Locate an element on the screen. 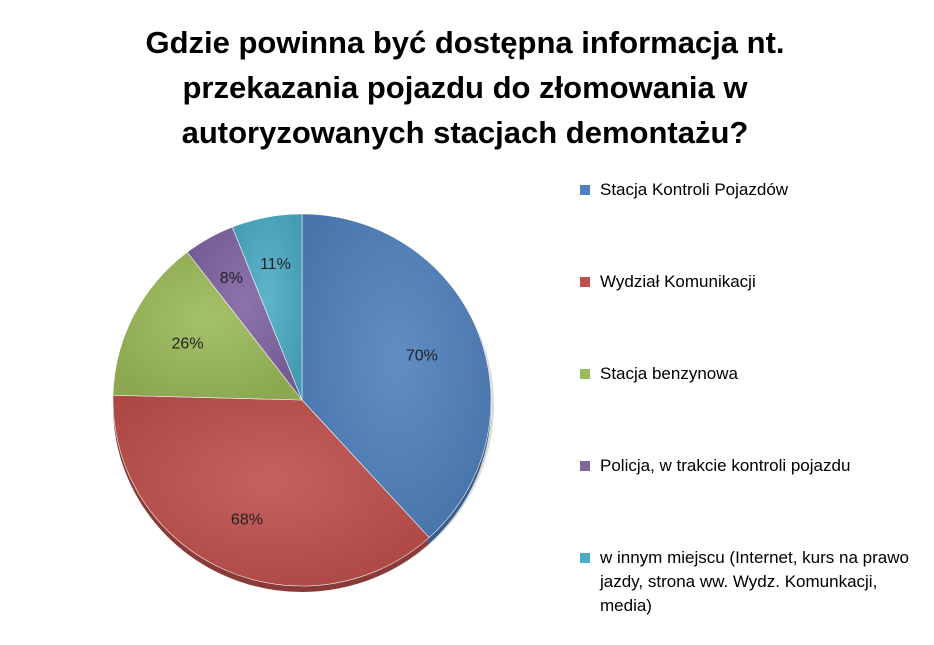 This screenshot has width=934, height=645. legend-item: Stacja benzynowa is located at coordinates (750, 374).